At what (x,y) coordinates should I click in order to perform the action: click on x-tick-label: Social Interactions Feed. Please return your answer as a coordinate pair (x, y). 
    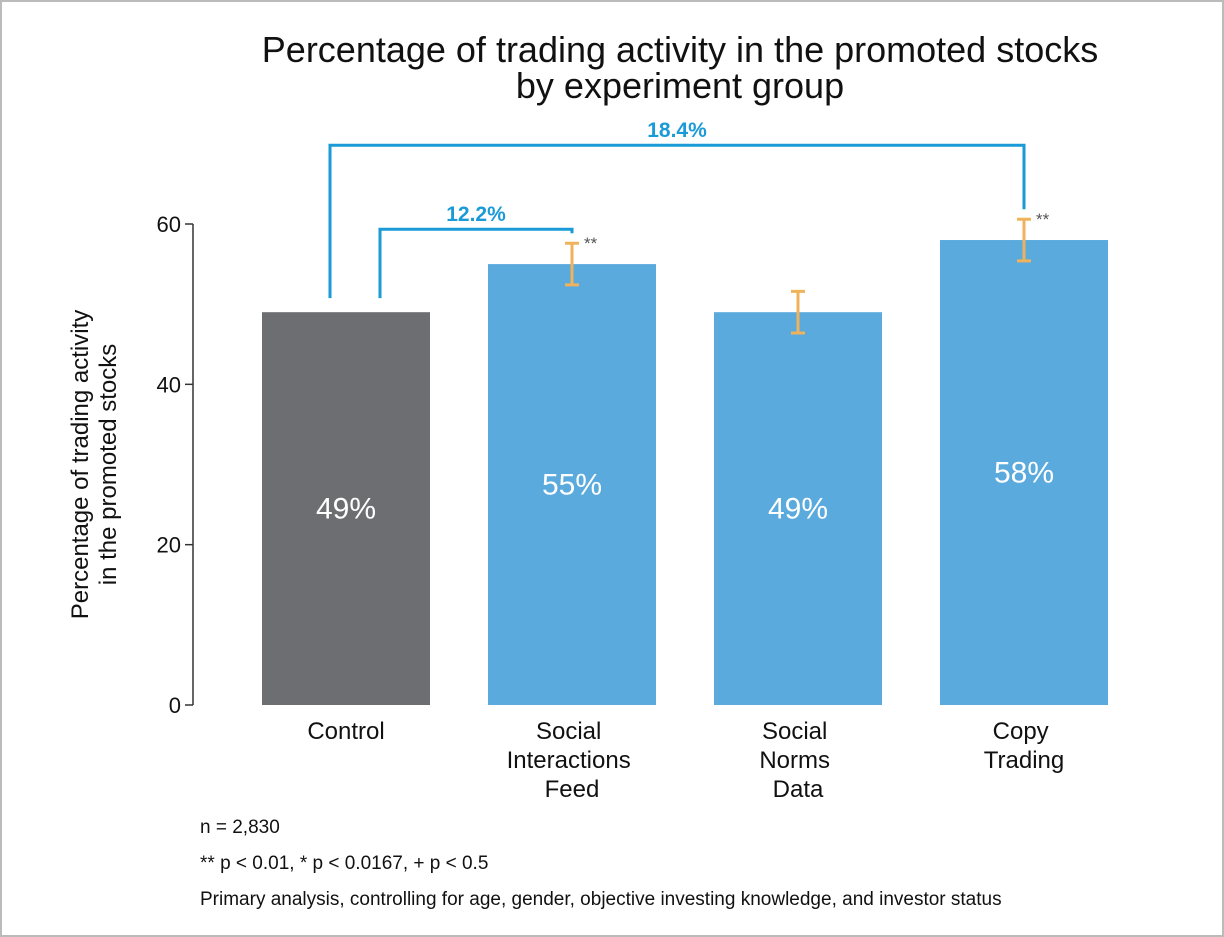
    Looking at the image, I should click on (572, 760).